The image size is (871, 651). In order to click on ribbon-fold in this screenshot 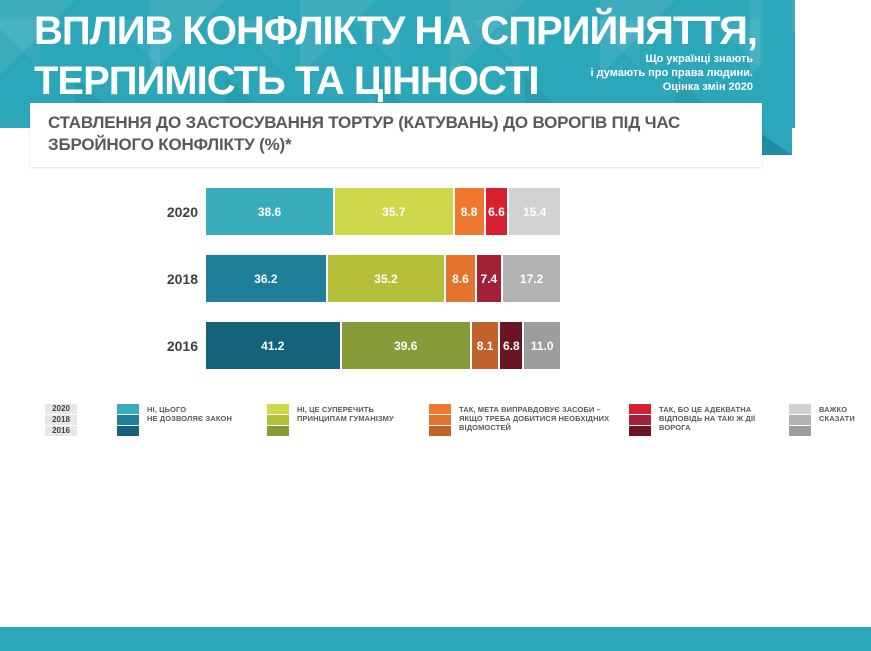, I will do `click(777, 77)`.